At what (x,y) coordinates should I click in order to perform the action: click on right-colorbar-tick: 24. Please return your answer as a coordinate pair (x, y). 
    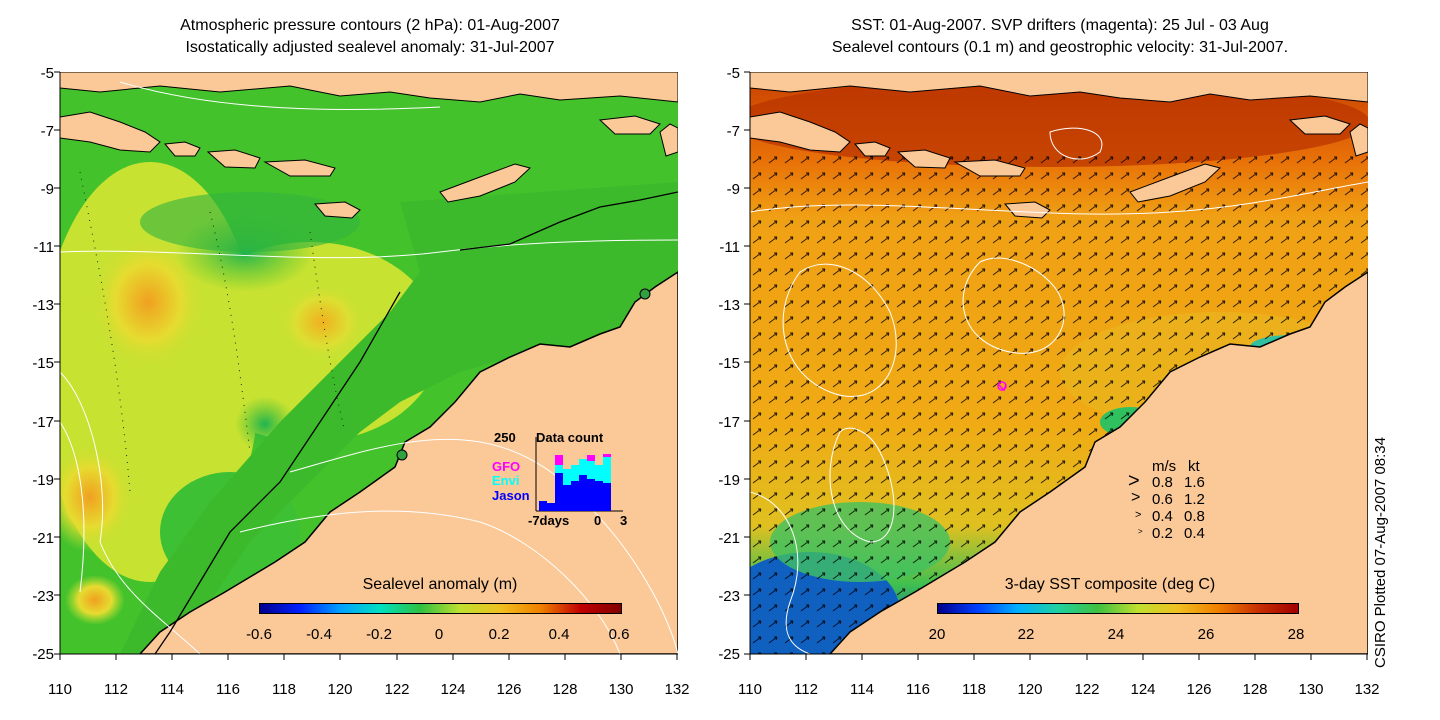
    Looking at the image, I should click on (1116, 634).